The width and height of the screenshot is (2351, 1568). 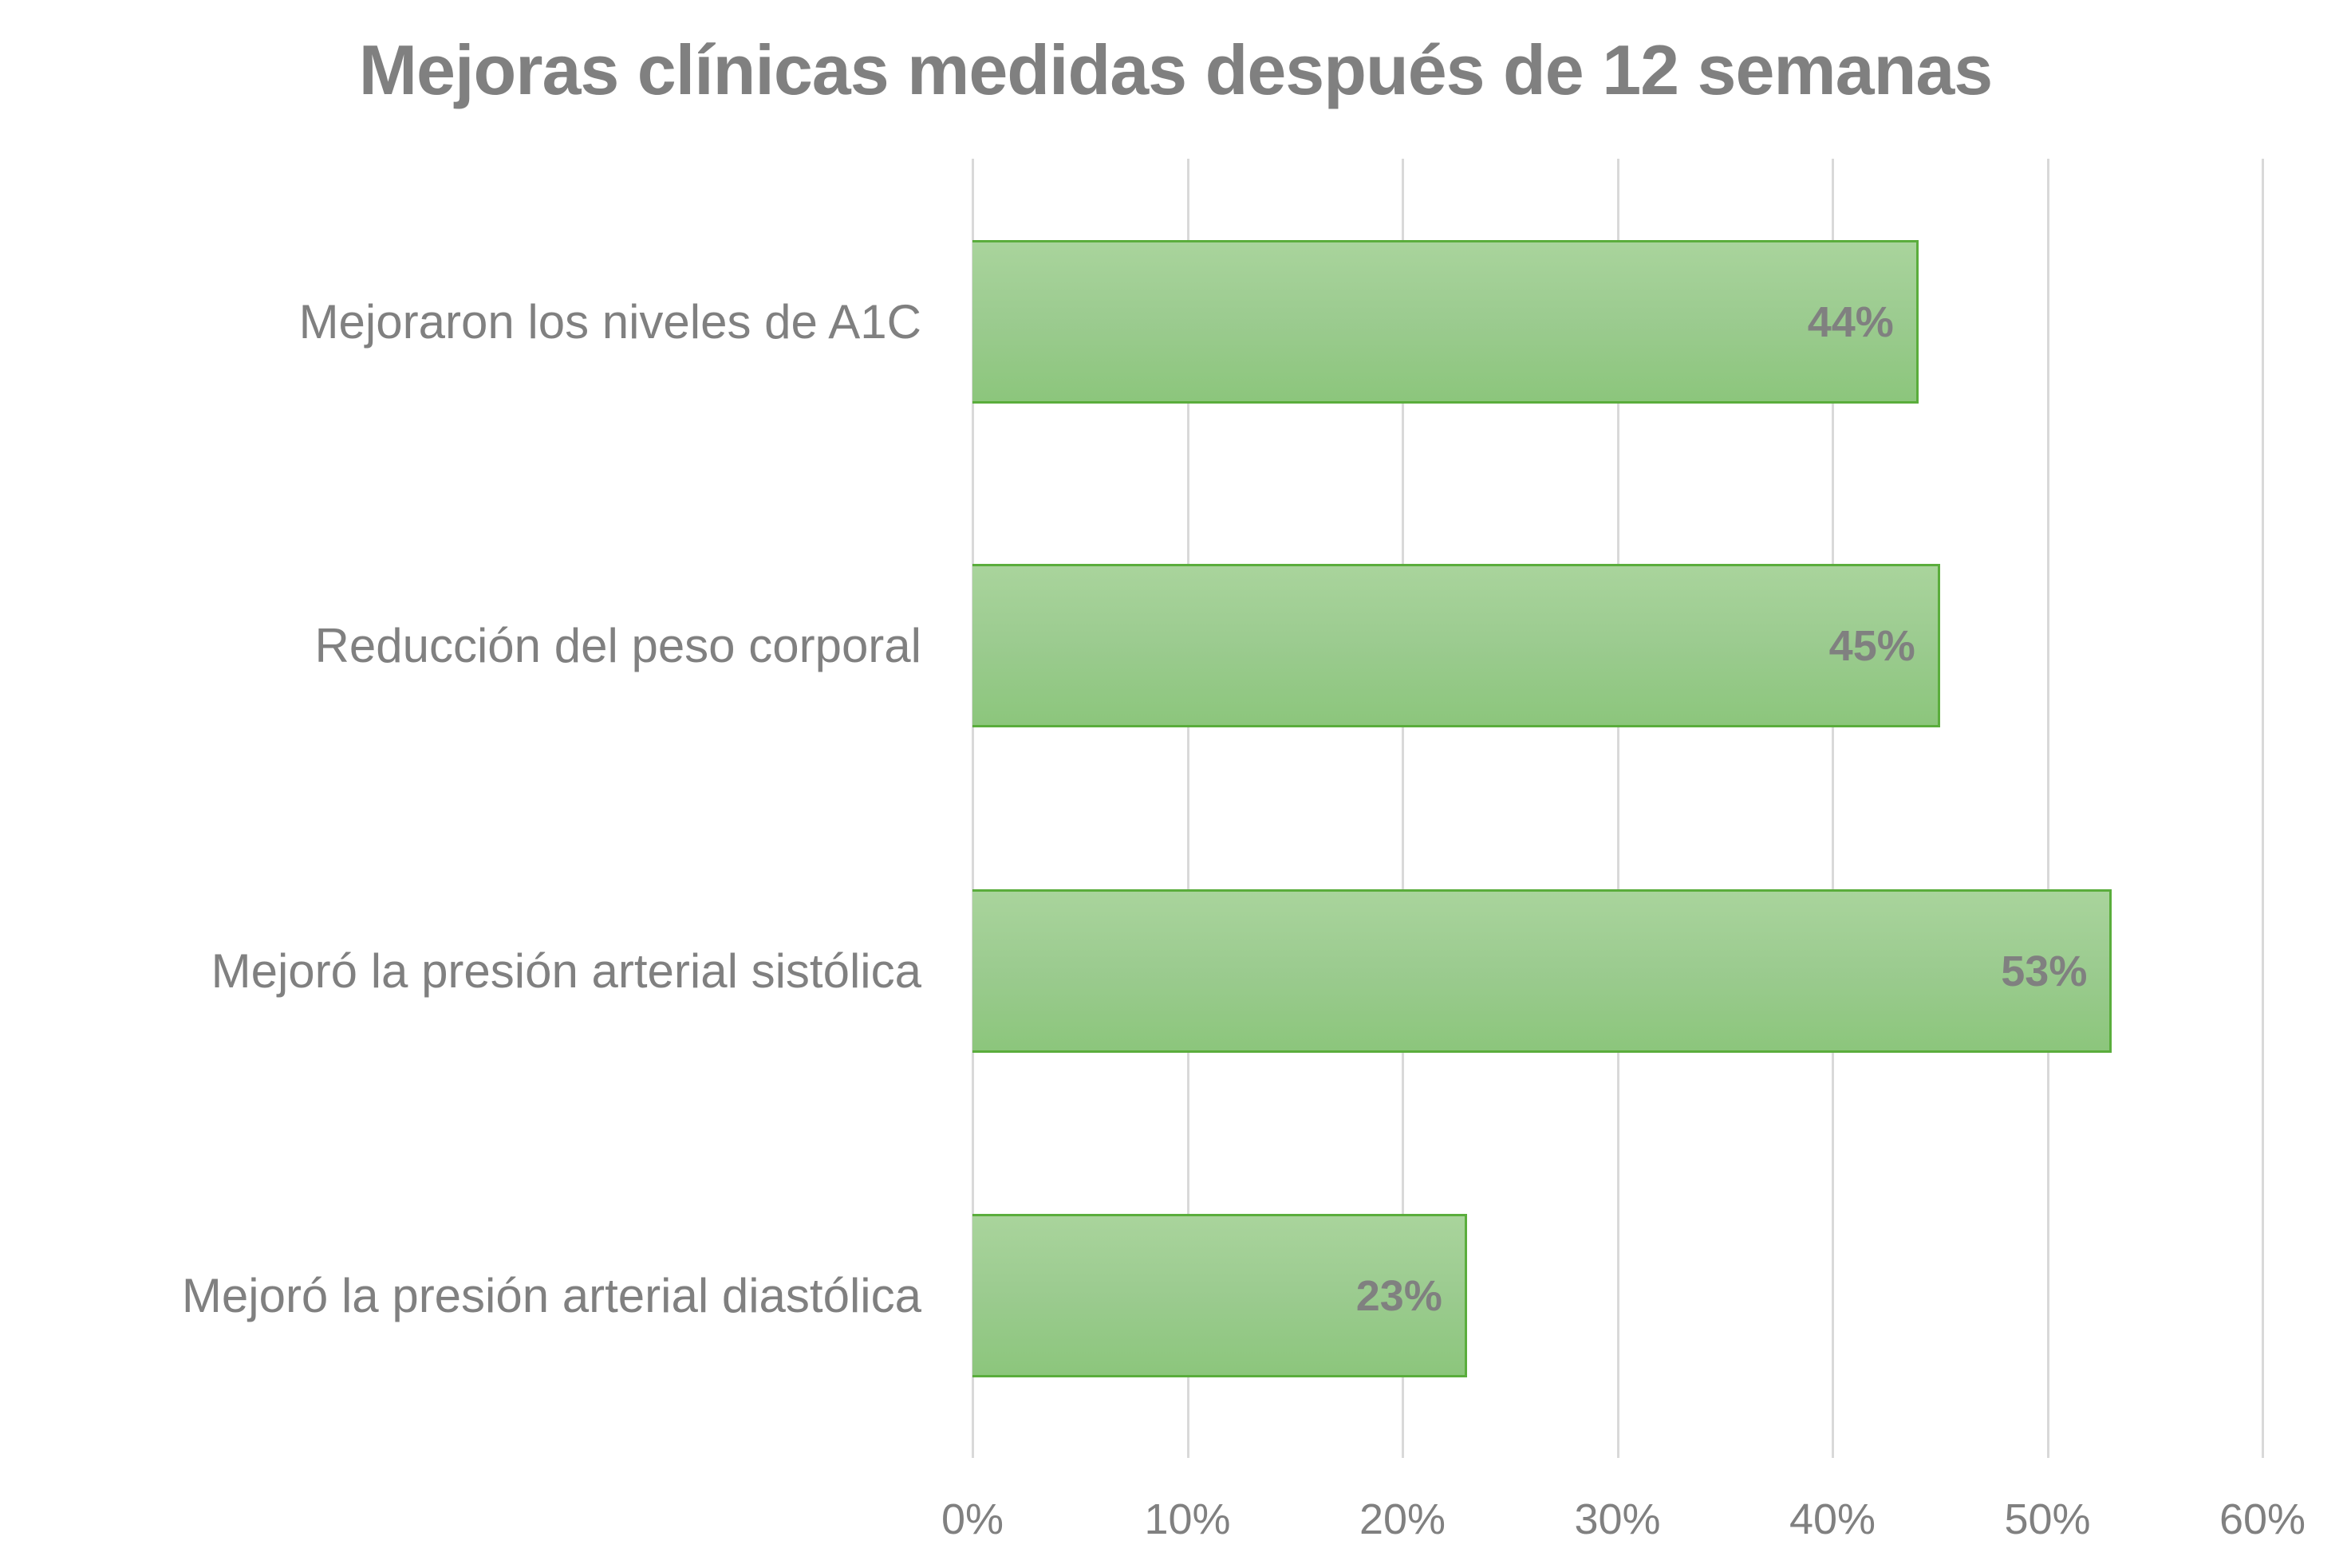 What do you see at coordinates (1871, 645) in the screenshot?
I see `bar-value-label: 45%` at bounding box center [1871, 645].